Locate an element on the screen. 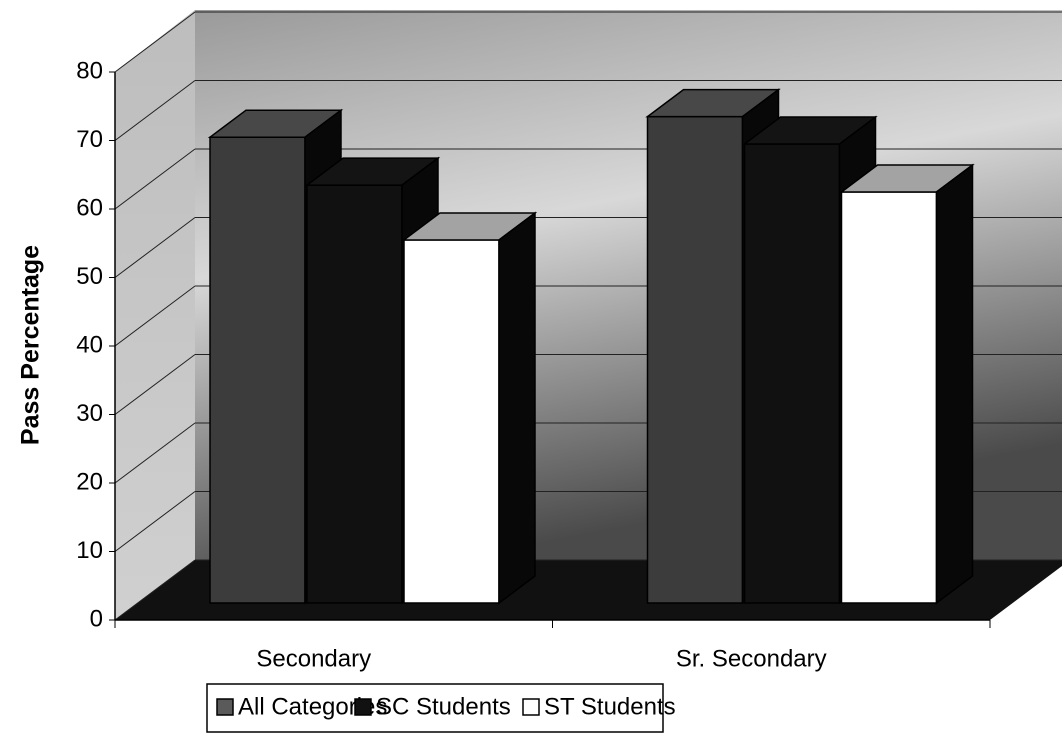 This screenshot has width=1062, height=751. x-tick-label: Secondary is located at coordinates (313, 658).